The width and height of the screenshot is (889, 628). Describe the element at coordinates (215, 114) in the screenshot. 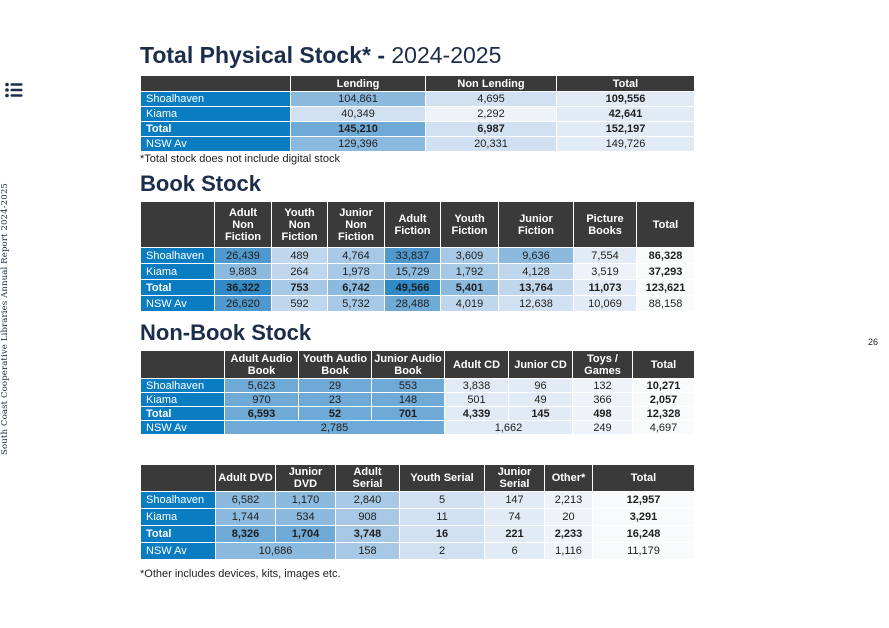

I see `row-label: Kiama` at that location.